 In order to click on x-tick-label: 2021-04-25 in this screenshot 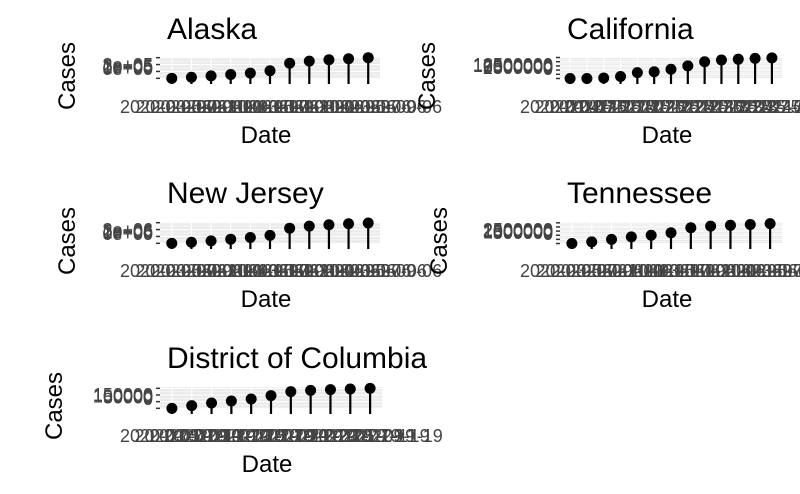, I will do `click(639, 107)`.